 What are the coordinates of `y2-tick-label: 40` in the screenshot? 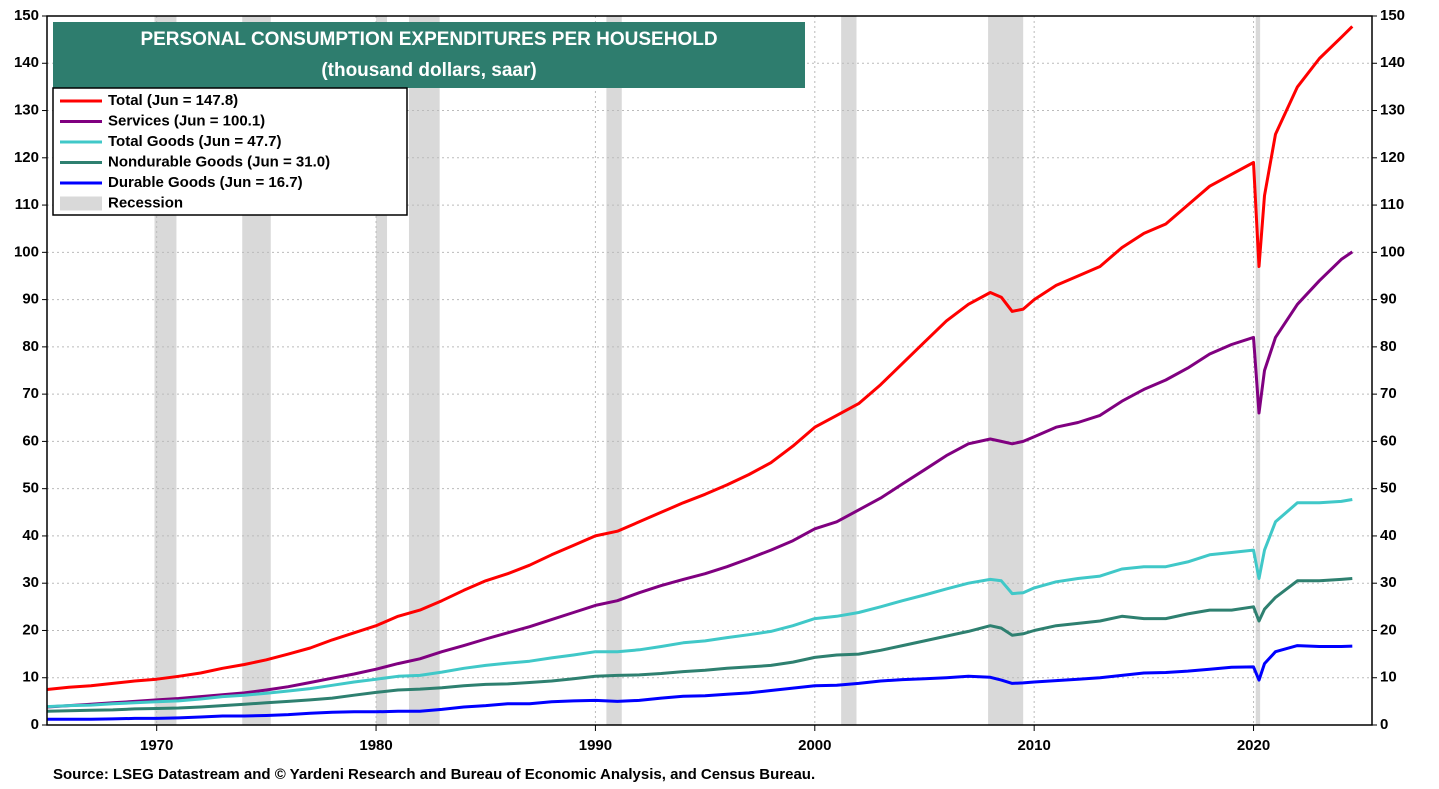 It's located at (1388, 535).